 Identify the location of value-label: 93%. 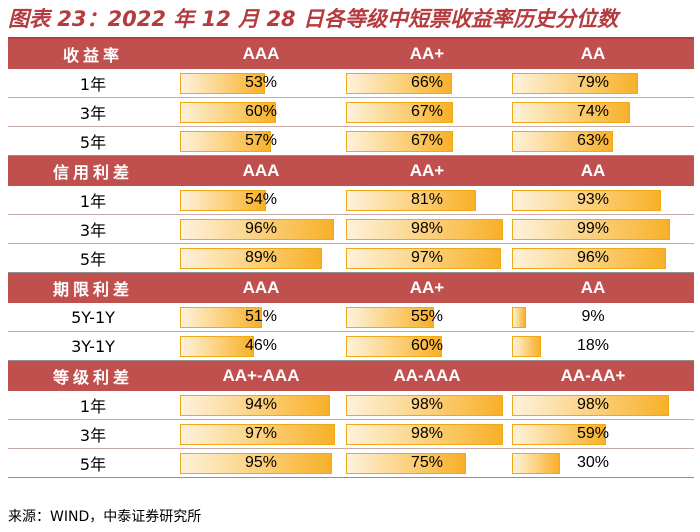
(593, 199).